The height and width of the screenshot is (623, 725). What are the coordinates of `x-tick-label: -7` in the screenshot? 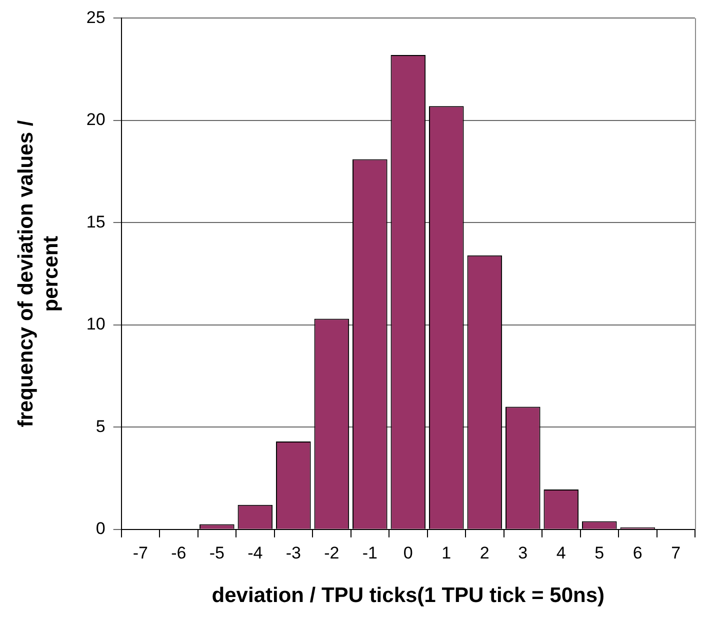 It's located at (140, 552).